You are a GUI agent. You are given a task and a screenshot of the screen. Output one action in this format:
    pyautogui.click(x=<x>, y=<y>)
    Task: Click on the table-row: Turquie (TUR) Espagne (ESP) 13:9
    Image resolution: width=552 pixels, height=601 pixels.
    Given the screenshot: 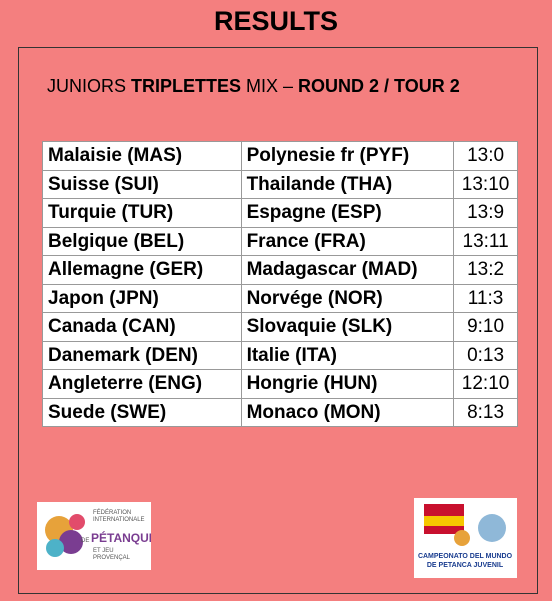 What is the action you would take?
    pyautogui.click(x=280, y=213)
    